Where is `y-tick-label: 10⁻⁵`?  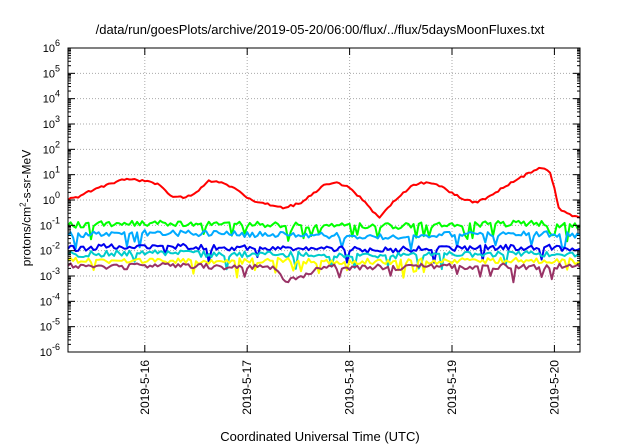 y-tick-label: 10⁻⁵ is located at coordinates (50, 325).